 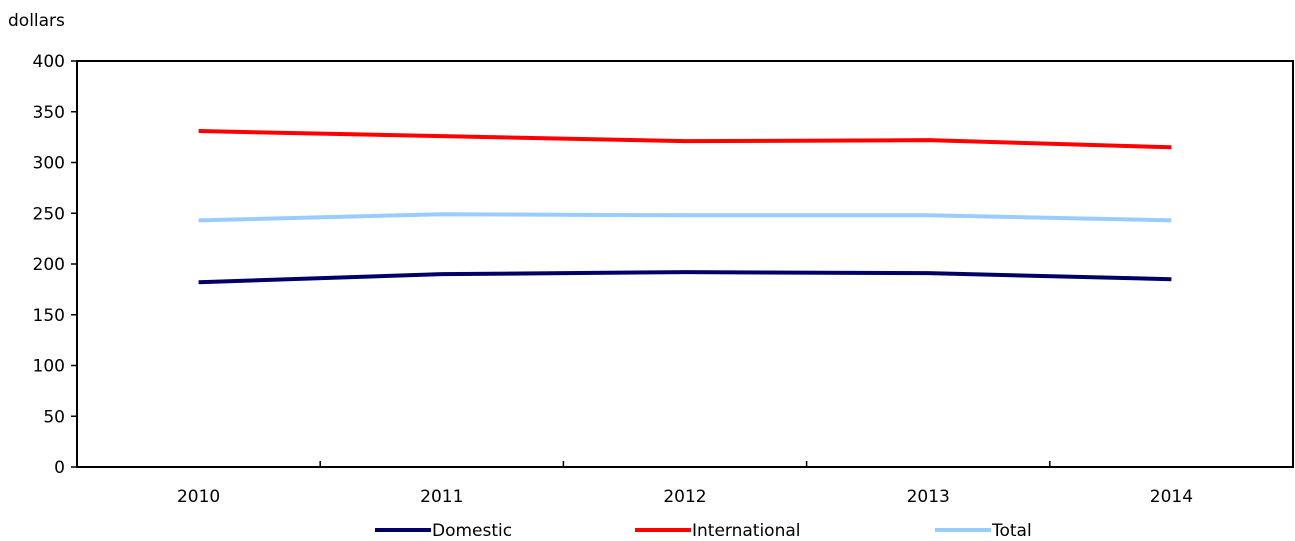 I want to click on x-tick-label: 2014, so click(x=1171, y=497).